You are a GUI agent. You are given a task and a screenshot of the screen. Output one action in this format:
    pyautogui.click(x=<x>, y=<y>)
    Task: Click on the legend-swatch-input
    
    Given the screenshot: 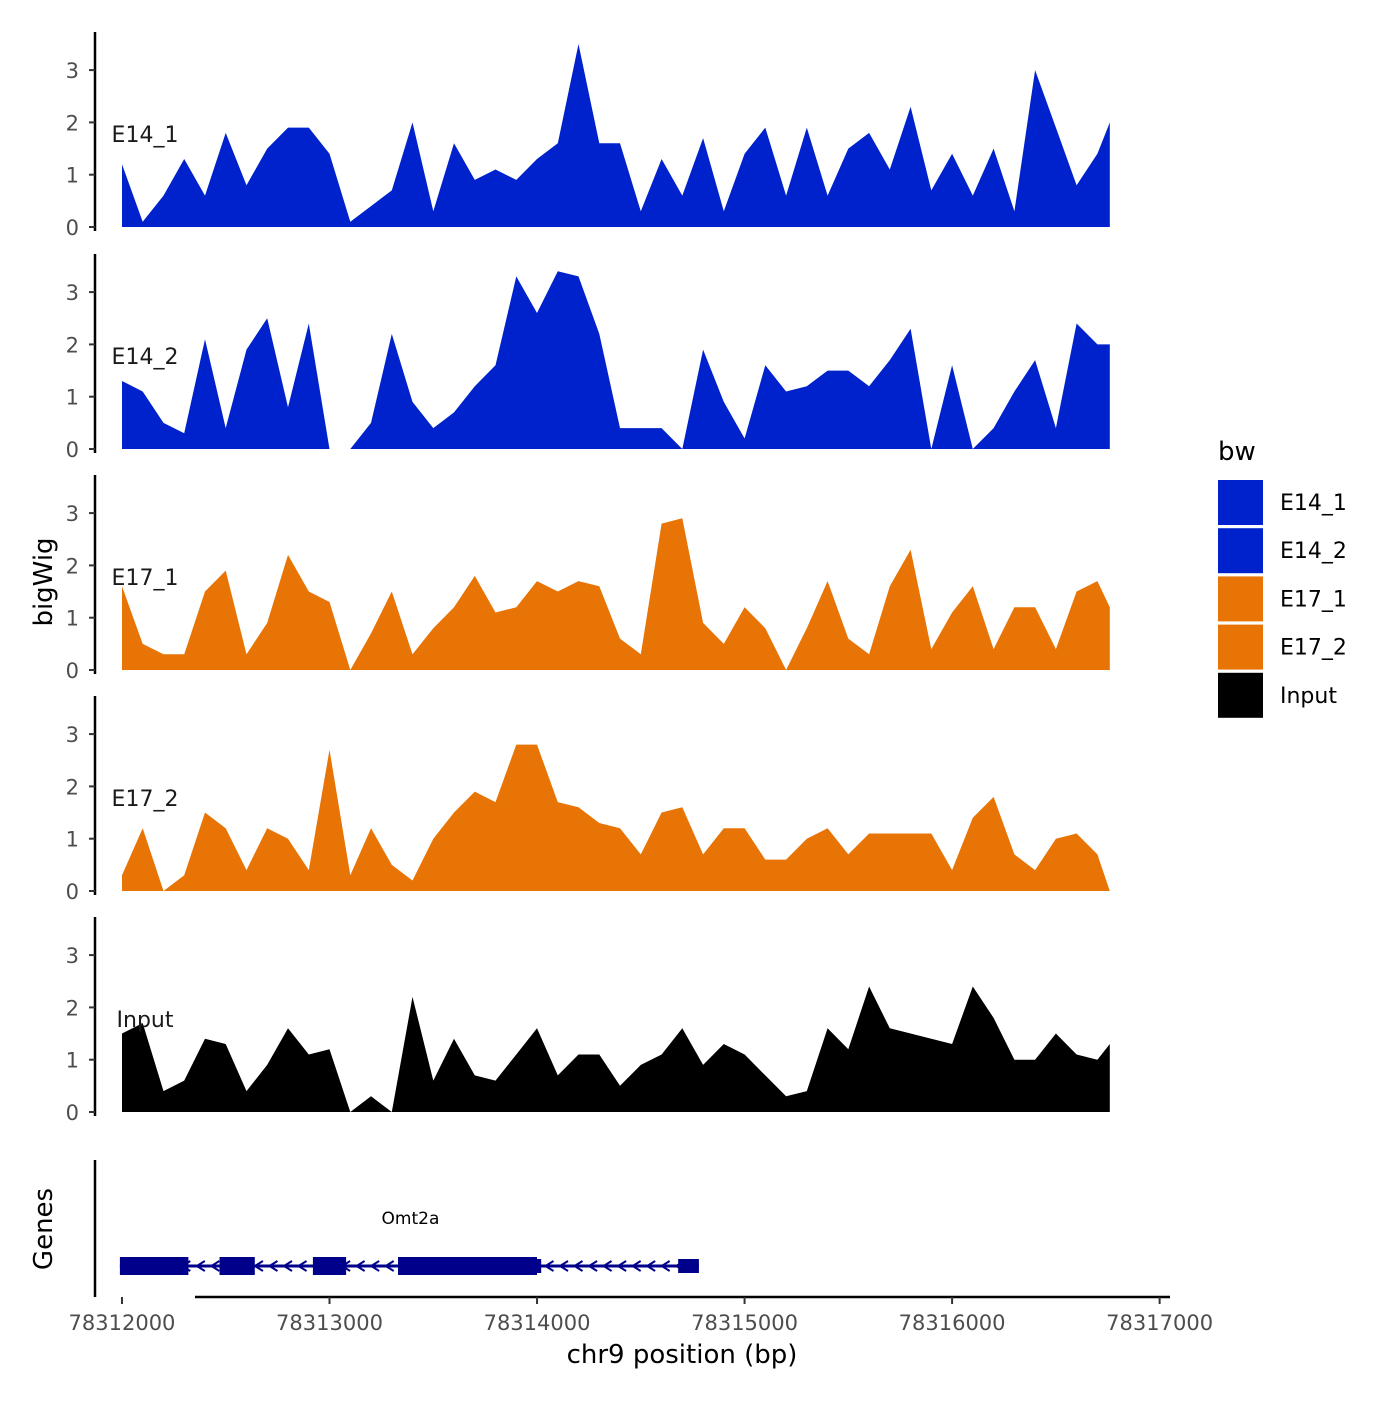 What is the action you would take?
    pyautogui.click(x=1240, y=695)
    